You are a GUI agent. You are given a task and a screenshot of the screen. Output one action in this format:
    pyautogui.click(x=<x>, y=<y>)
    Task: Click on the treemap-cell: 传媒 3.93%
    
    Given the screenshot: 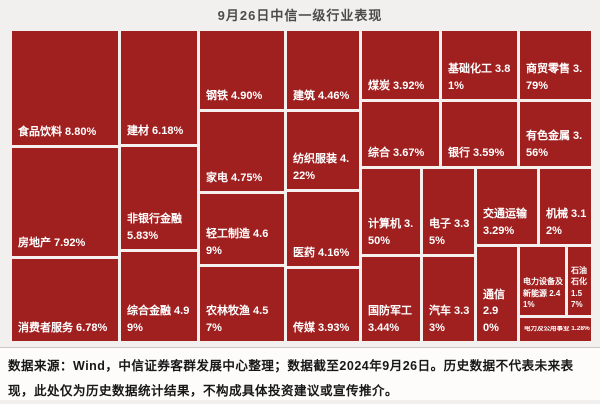 What is the action you would take?
    pyautogui.click(x=323, y=305)
    